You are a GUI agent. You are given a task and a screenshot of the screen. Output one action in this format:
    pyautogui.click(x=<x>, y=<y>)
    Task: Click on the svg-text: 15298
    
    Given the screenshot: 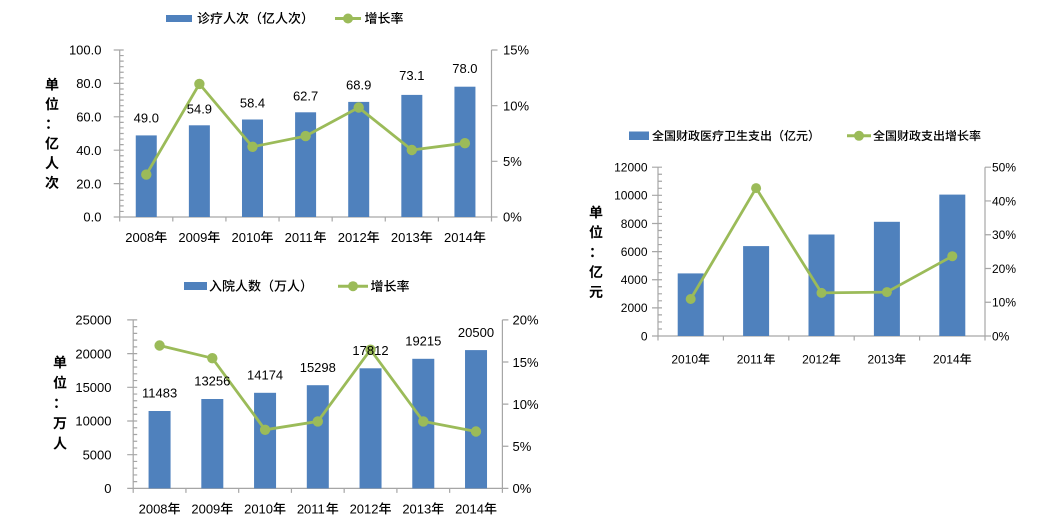 What is the action you would take?
    pyautogui.click(x=318, y=367)
    